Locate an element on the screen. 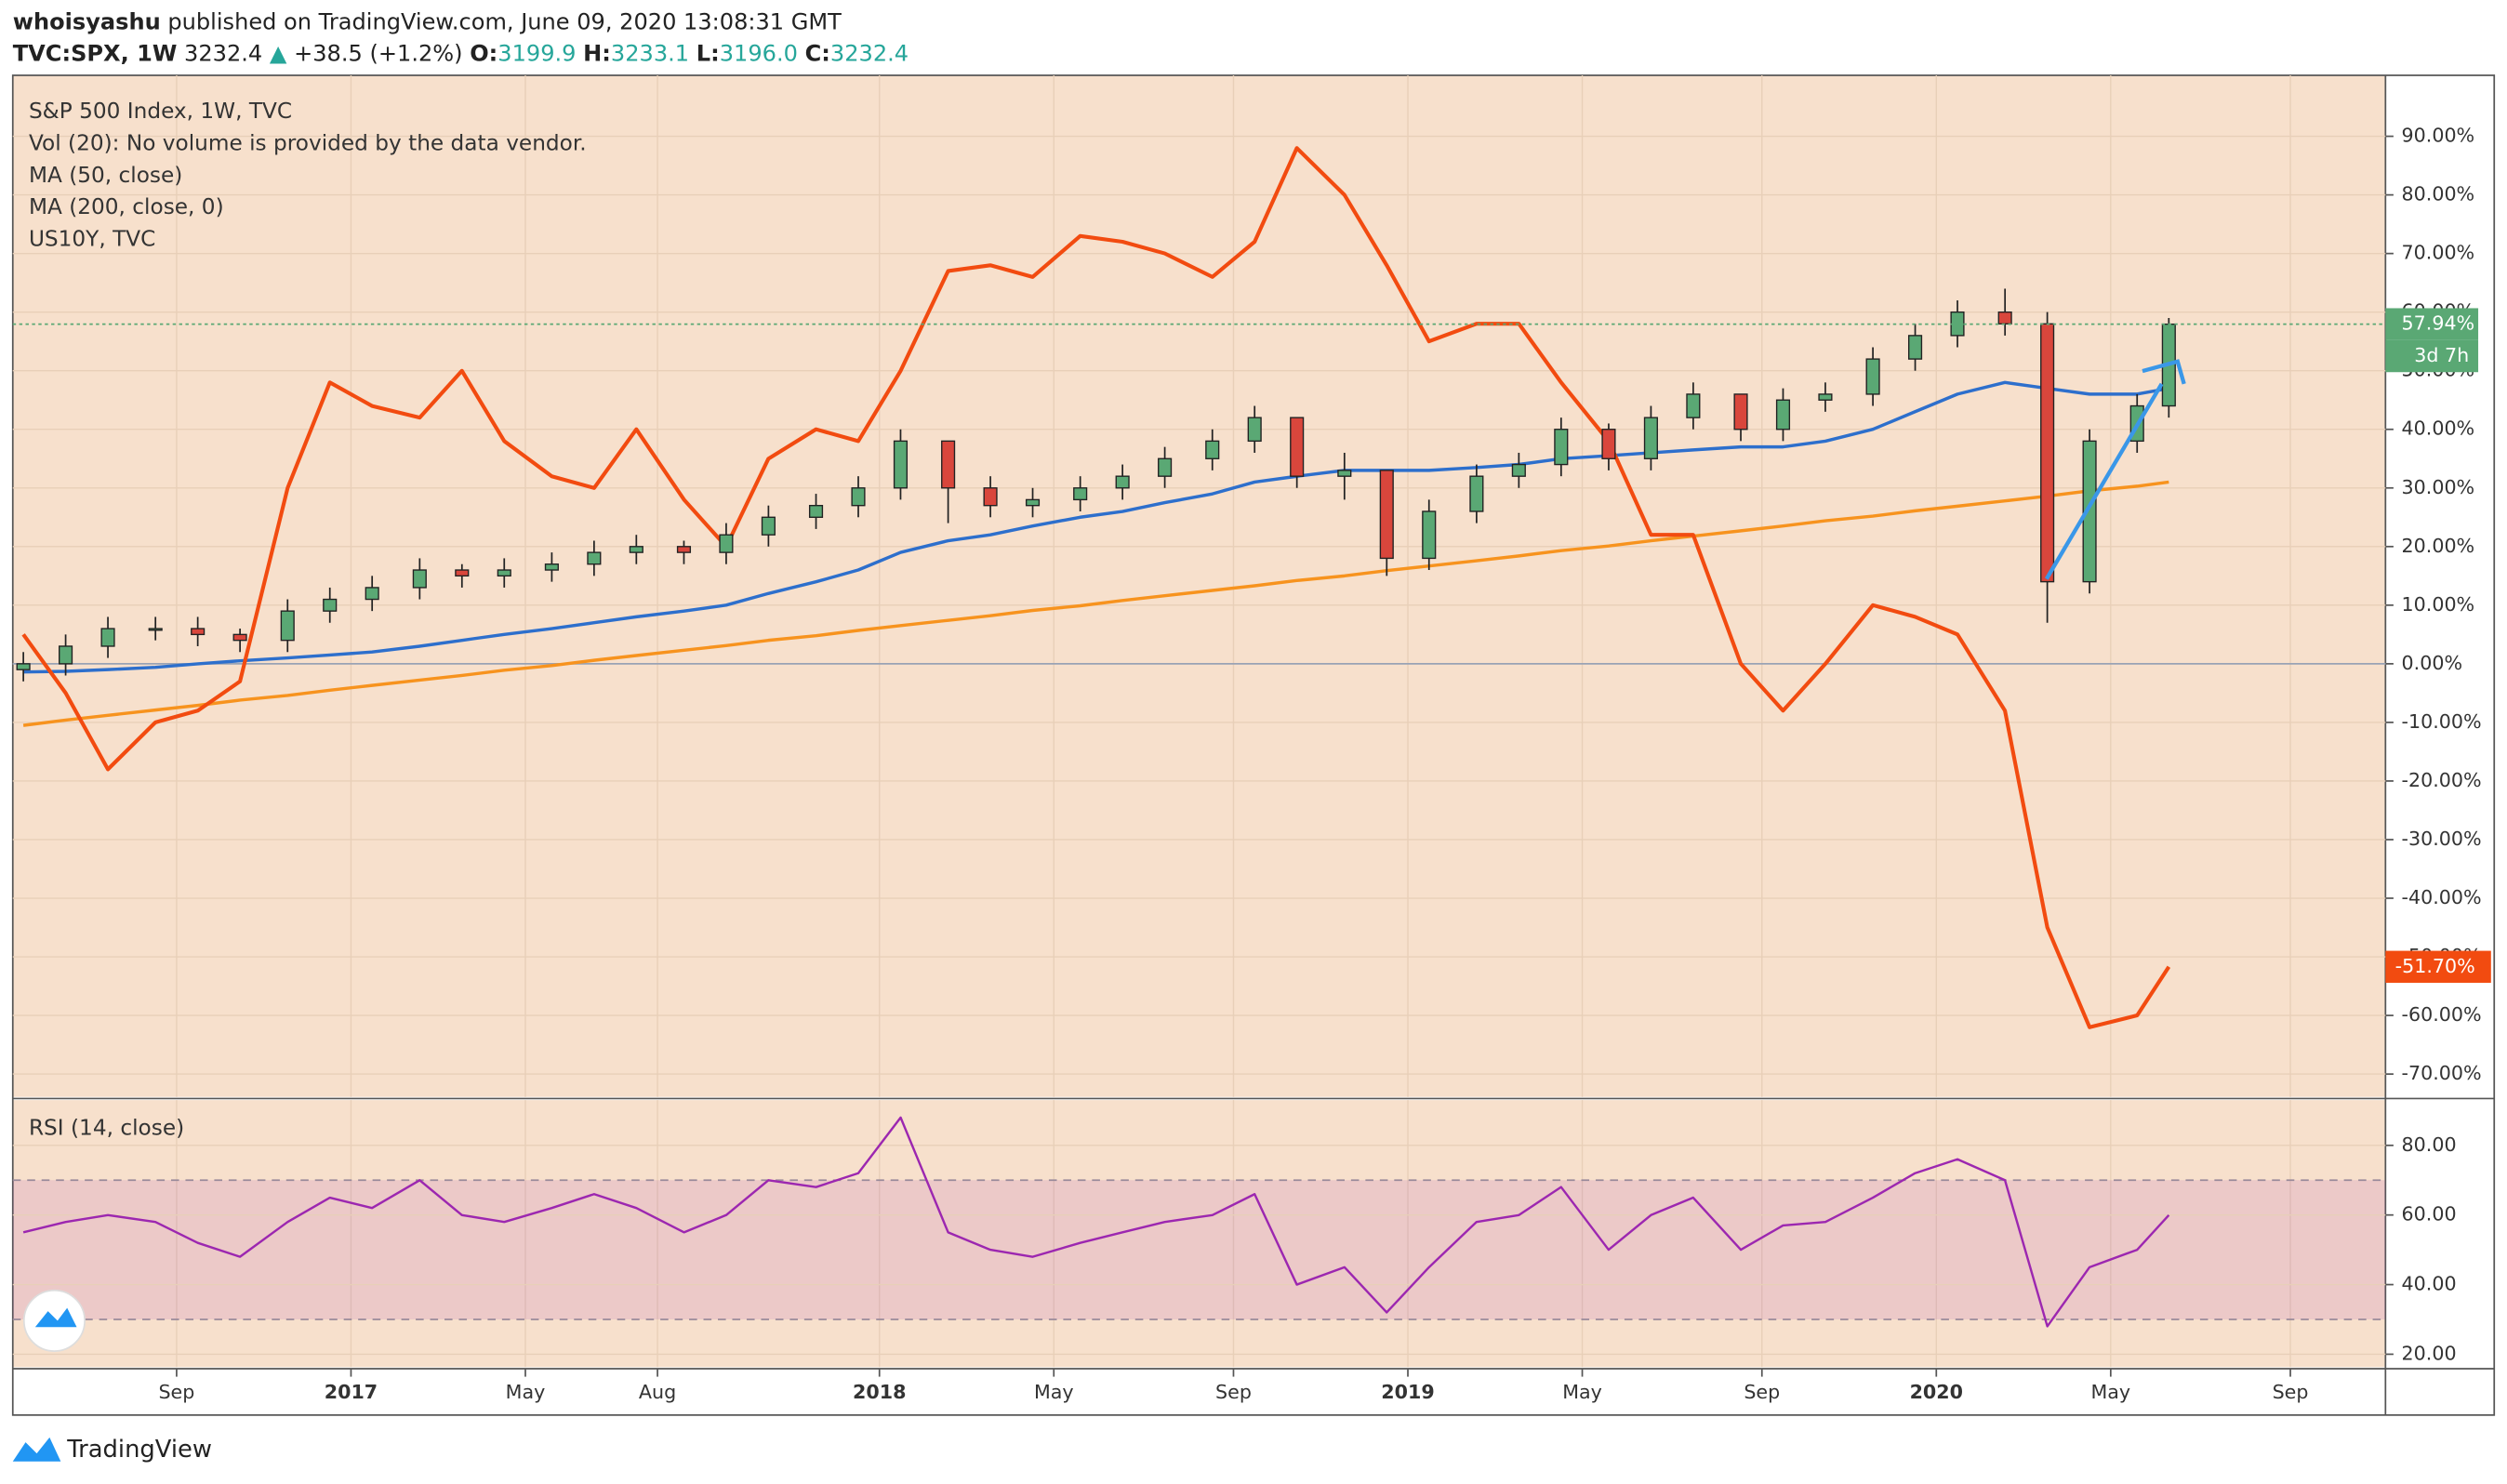  y-tick-label: 0.00% is located at coordinates (2432, 663).